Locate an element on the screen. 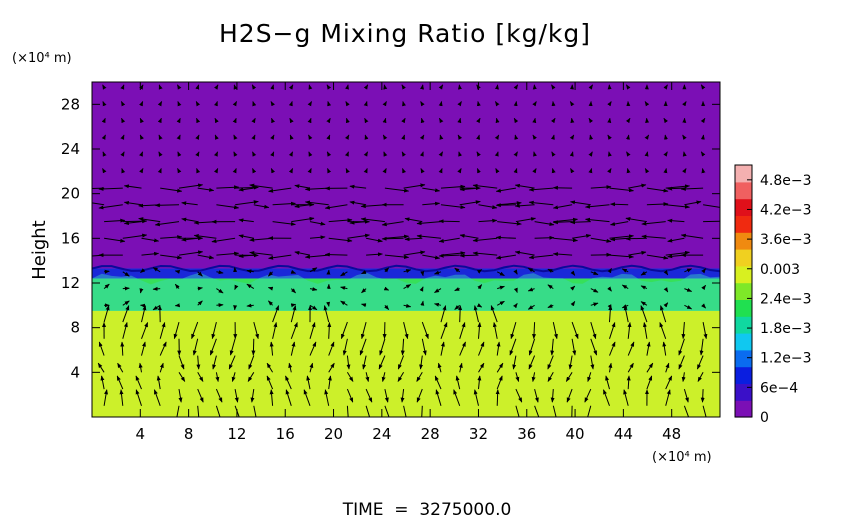  y-unit-label: (×10⁴ m) is located at coordinates (42, 58).